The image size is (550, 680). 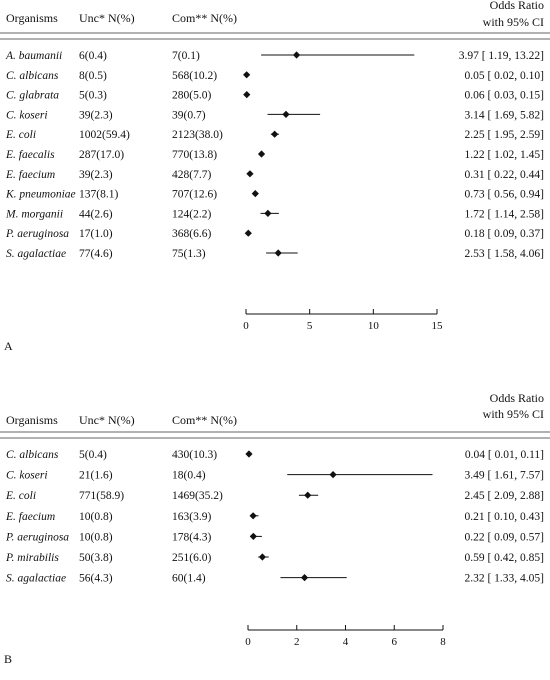 I want to click on panel-a-or-ci-label: 2.53 [ 1.58, 4.06], so click(x=504, y=254).